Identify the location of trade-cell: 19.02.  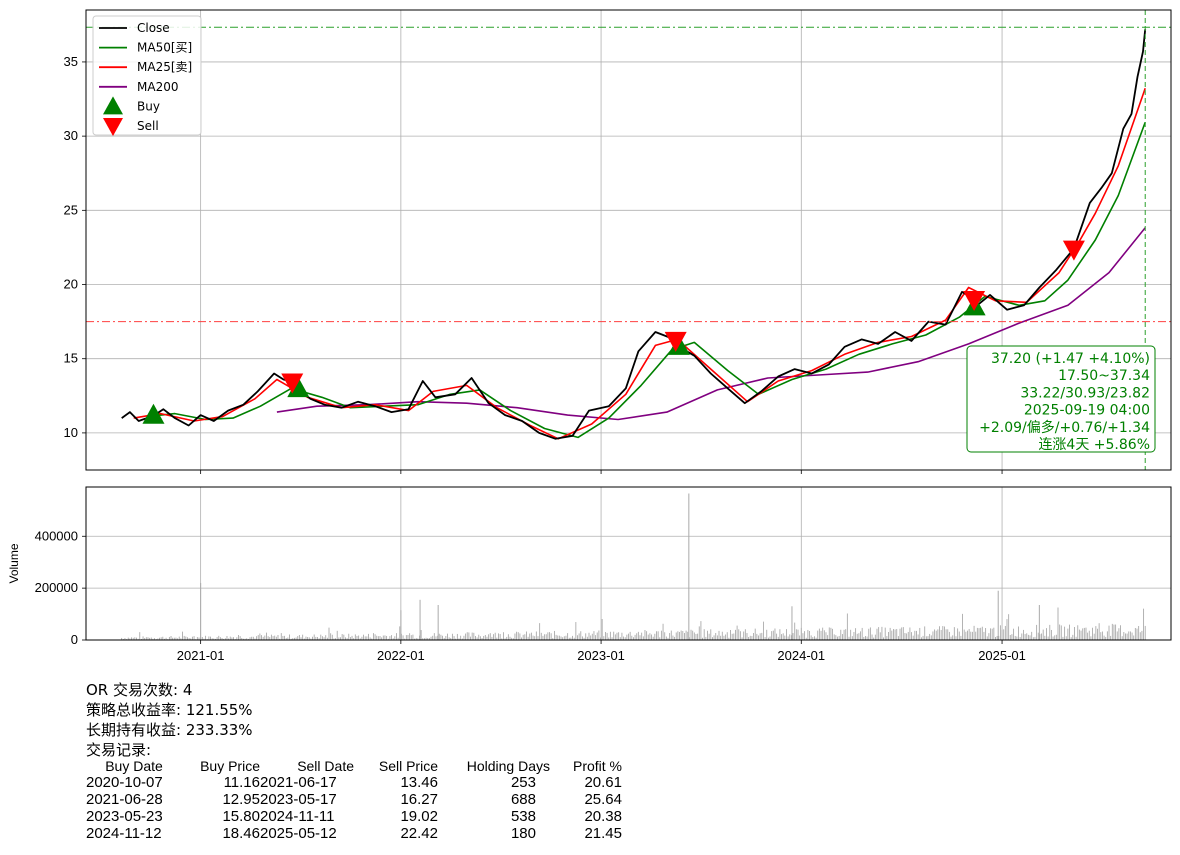
(419, 816).